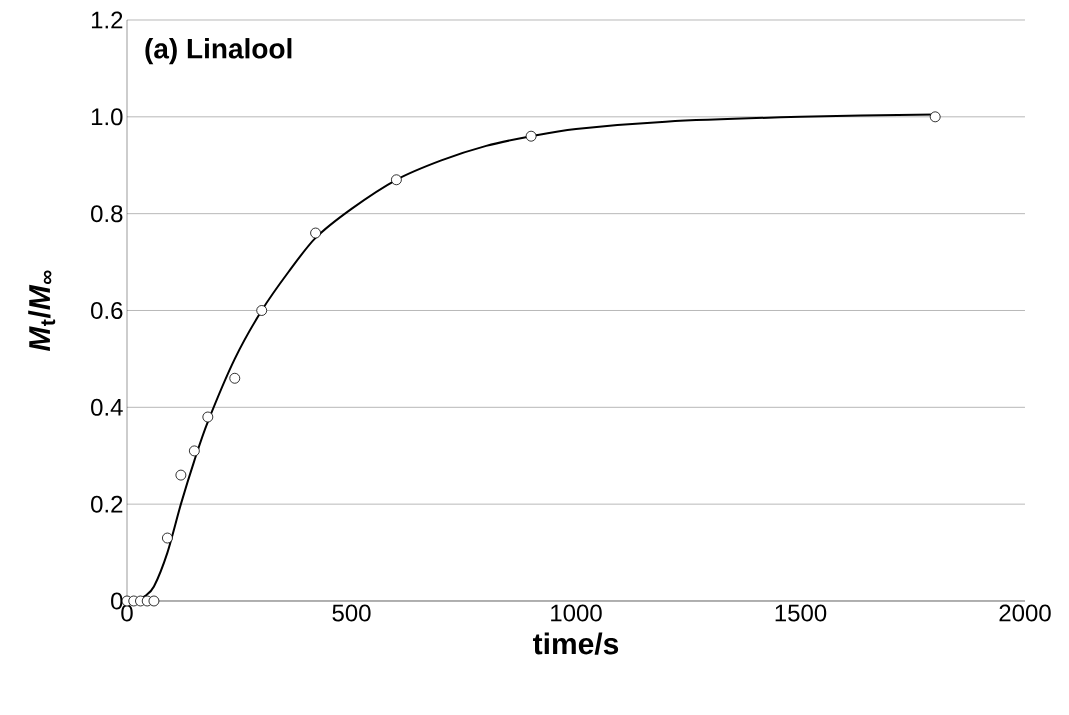 Image resolution: width=1069 pixels, height=715 pixels. Describe the element at coordinates (42, 311) in the screenshot. I see `y-axis-title: M$_{t}$/M$_{∞}$` at that location.